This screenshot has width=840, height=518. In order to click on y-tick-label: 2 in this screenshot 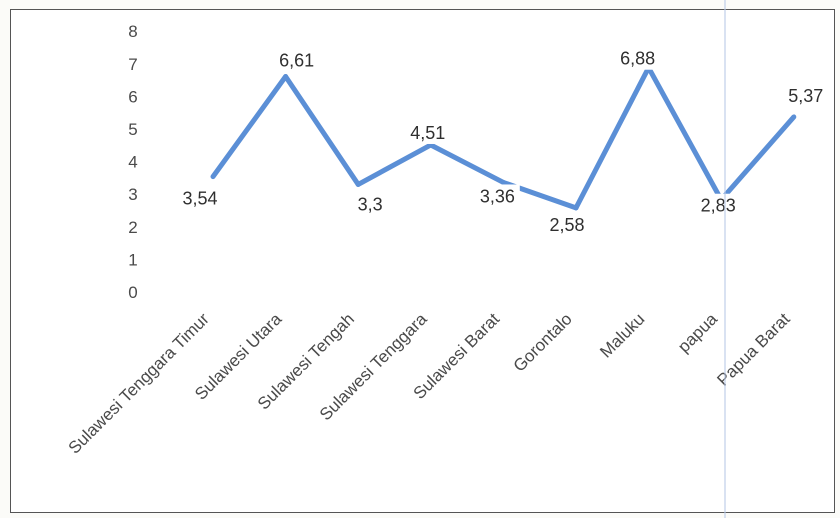, I will do `click(132, 227)`.